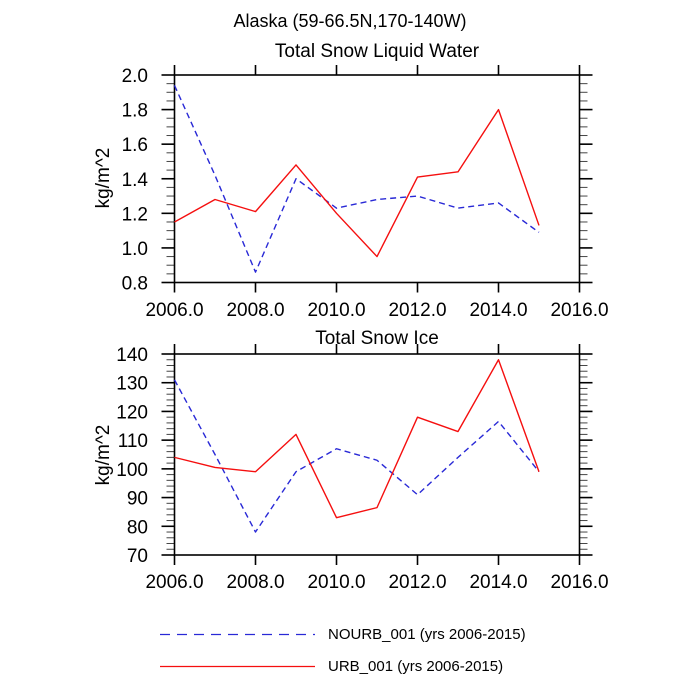 The image size is (700, 700). What do you see at coordinates (135, 284) in the screenshot?
I see `y-tick-label: 0.8` at bounding box center [135, 284].